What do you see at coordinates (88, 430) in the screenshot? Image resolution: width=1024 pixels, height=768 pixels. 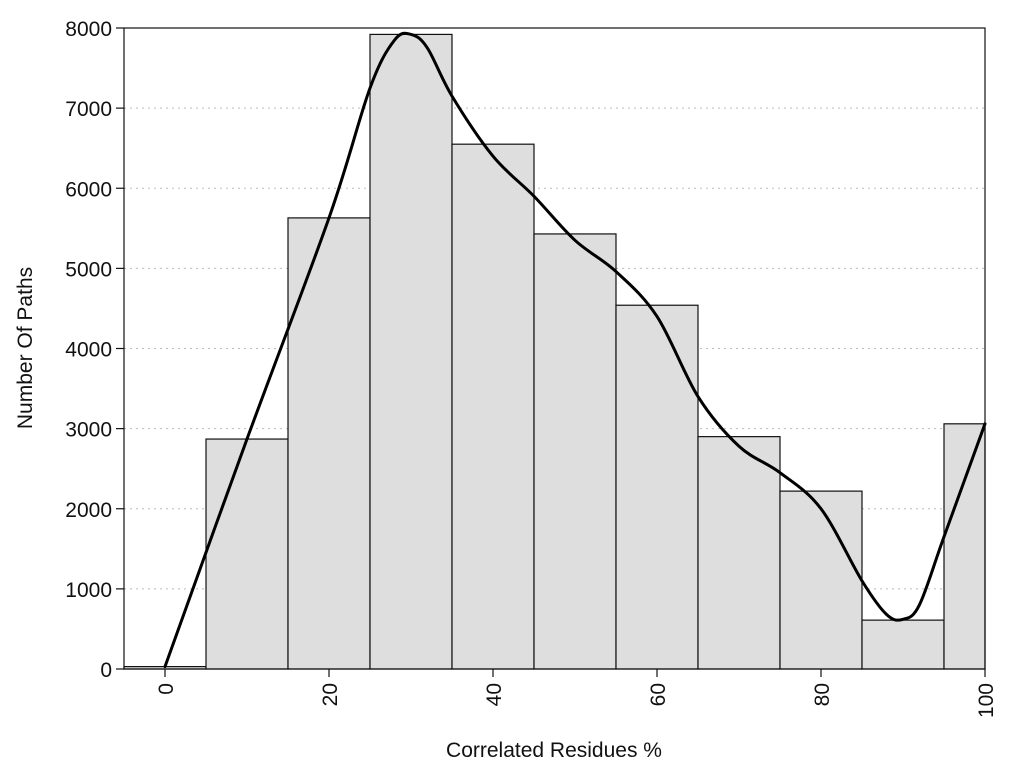 I see `y-tick-label: 3000` at bounding box center [88, 430].